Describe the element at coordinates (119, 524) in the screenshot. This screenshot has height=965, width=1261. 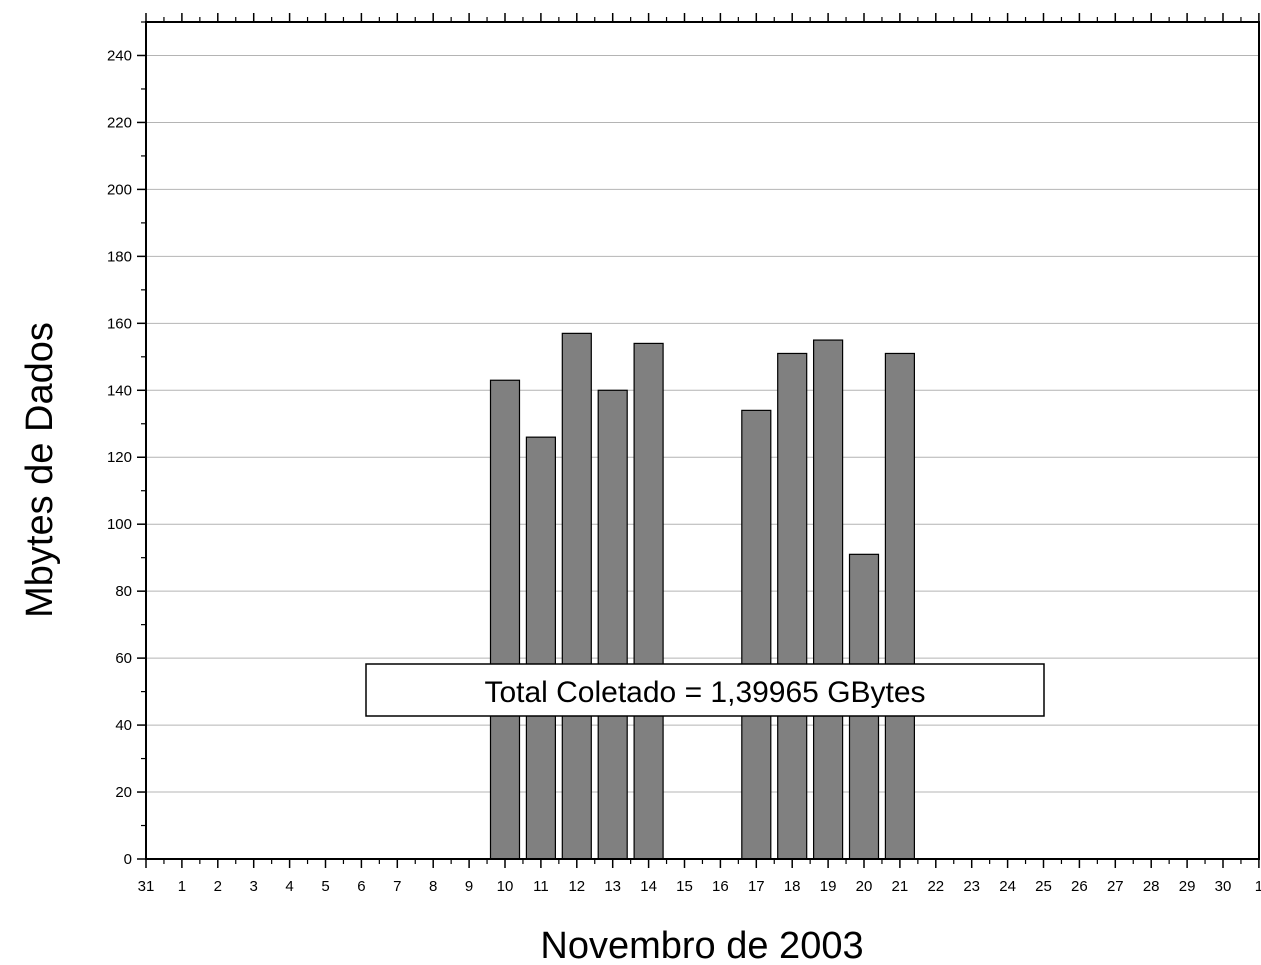
I see `y-tick-label: 100` at that location.